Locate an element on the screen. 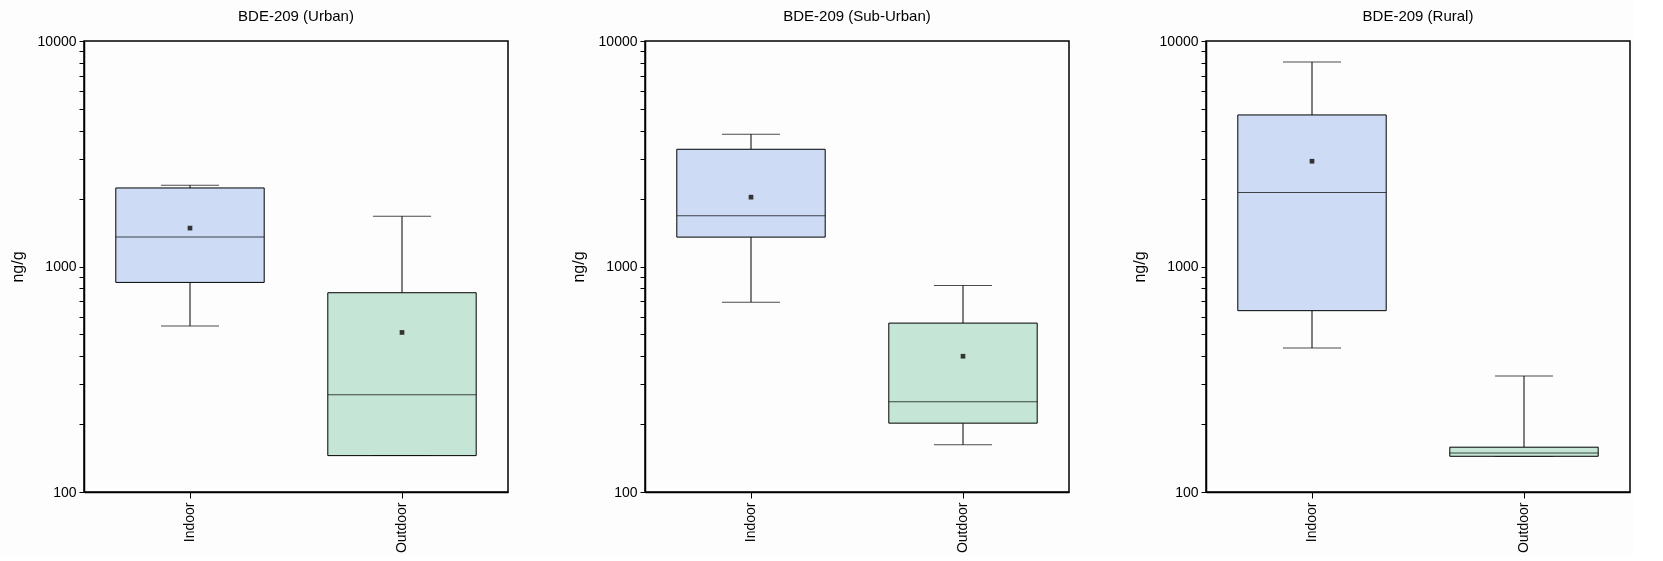  chart-title: BDE-209 (Sub-Urban) is located at coordinates (857, 15).